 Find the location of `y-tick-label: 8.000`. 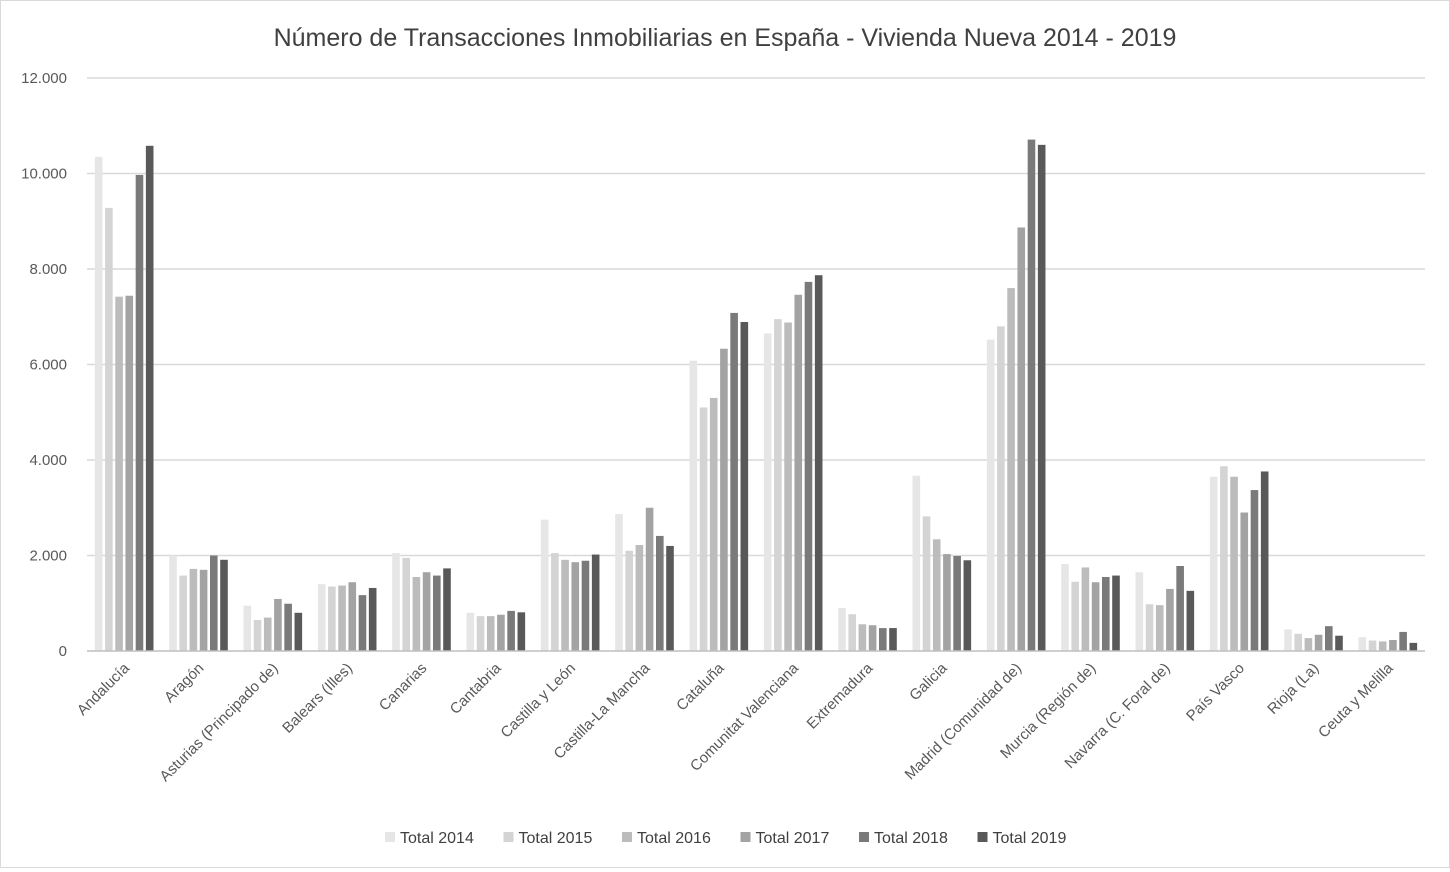

y-tick-label: 8.000 is located at coordinates (48, 269).